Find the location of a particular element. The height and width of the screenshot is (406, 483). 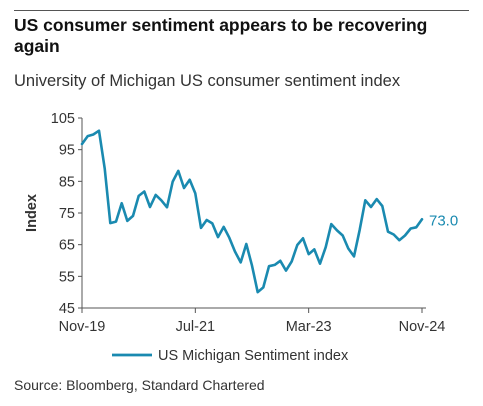

y-tick-label: 105 is located at coordinates (63, 119).